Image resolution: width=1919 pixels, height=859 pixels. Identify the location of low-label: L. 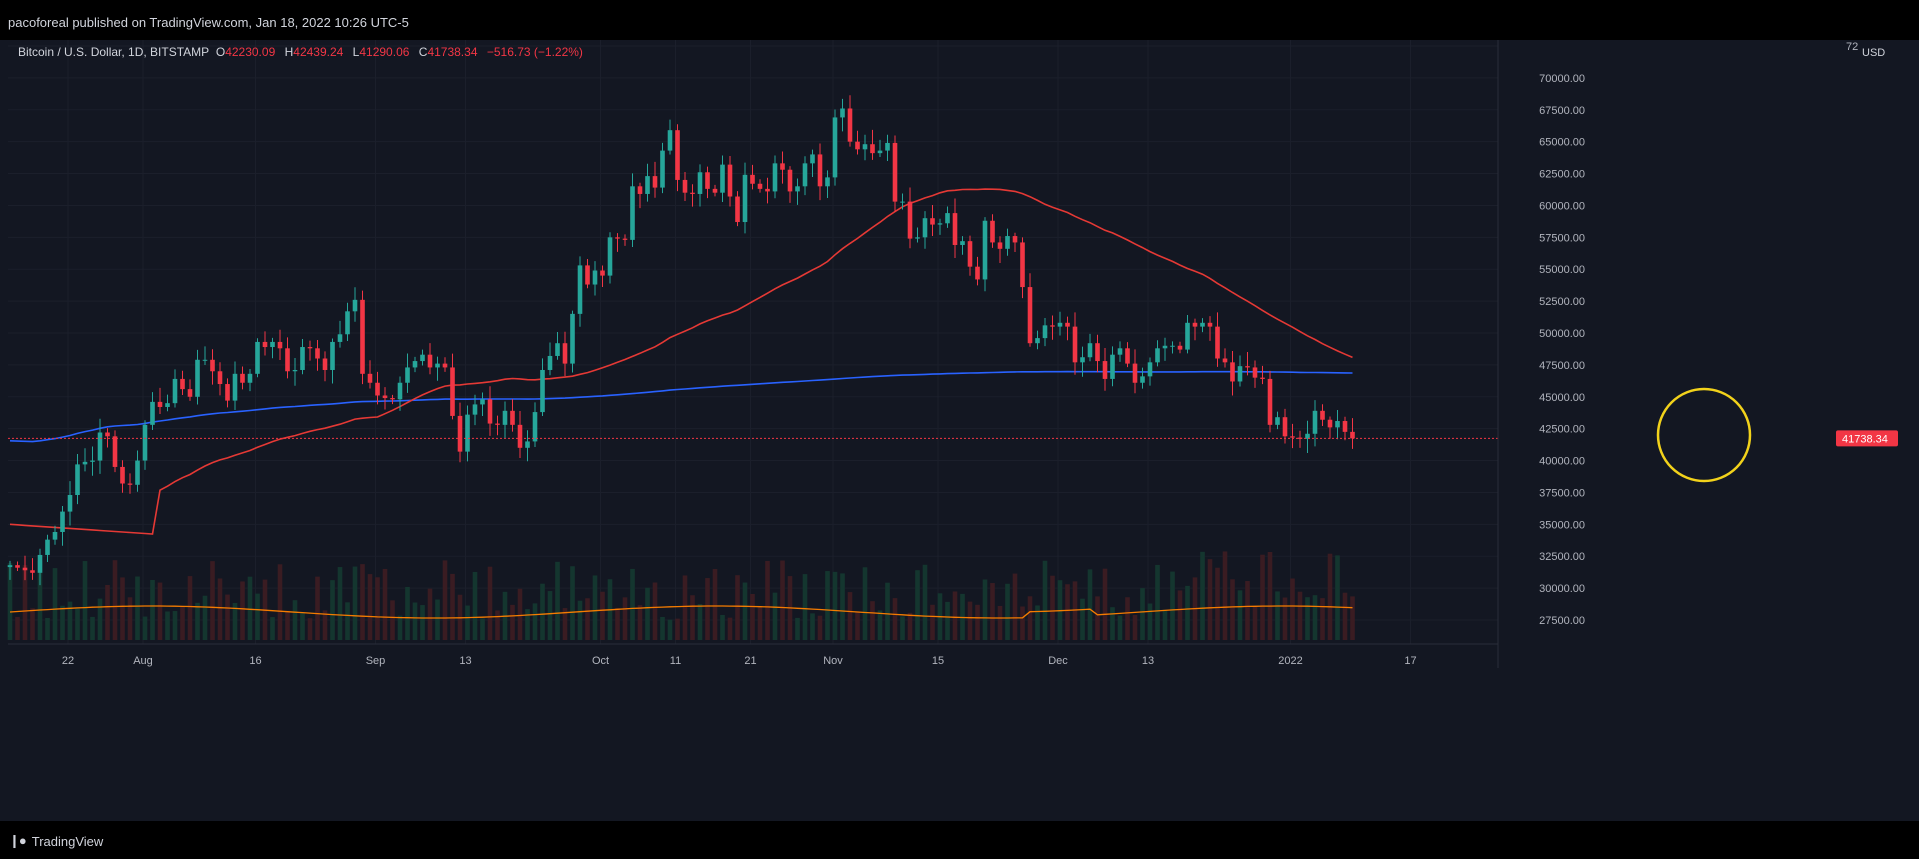
(356, 52).